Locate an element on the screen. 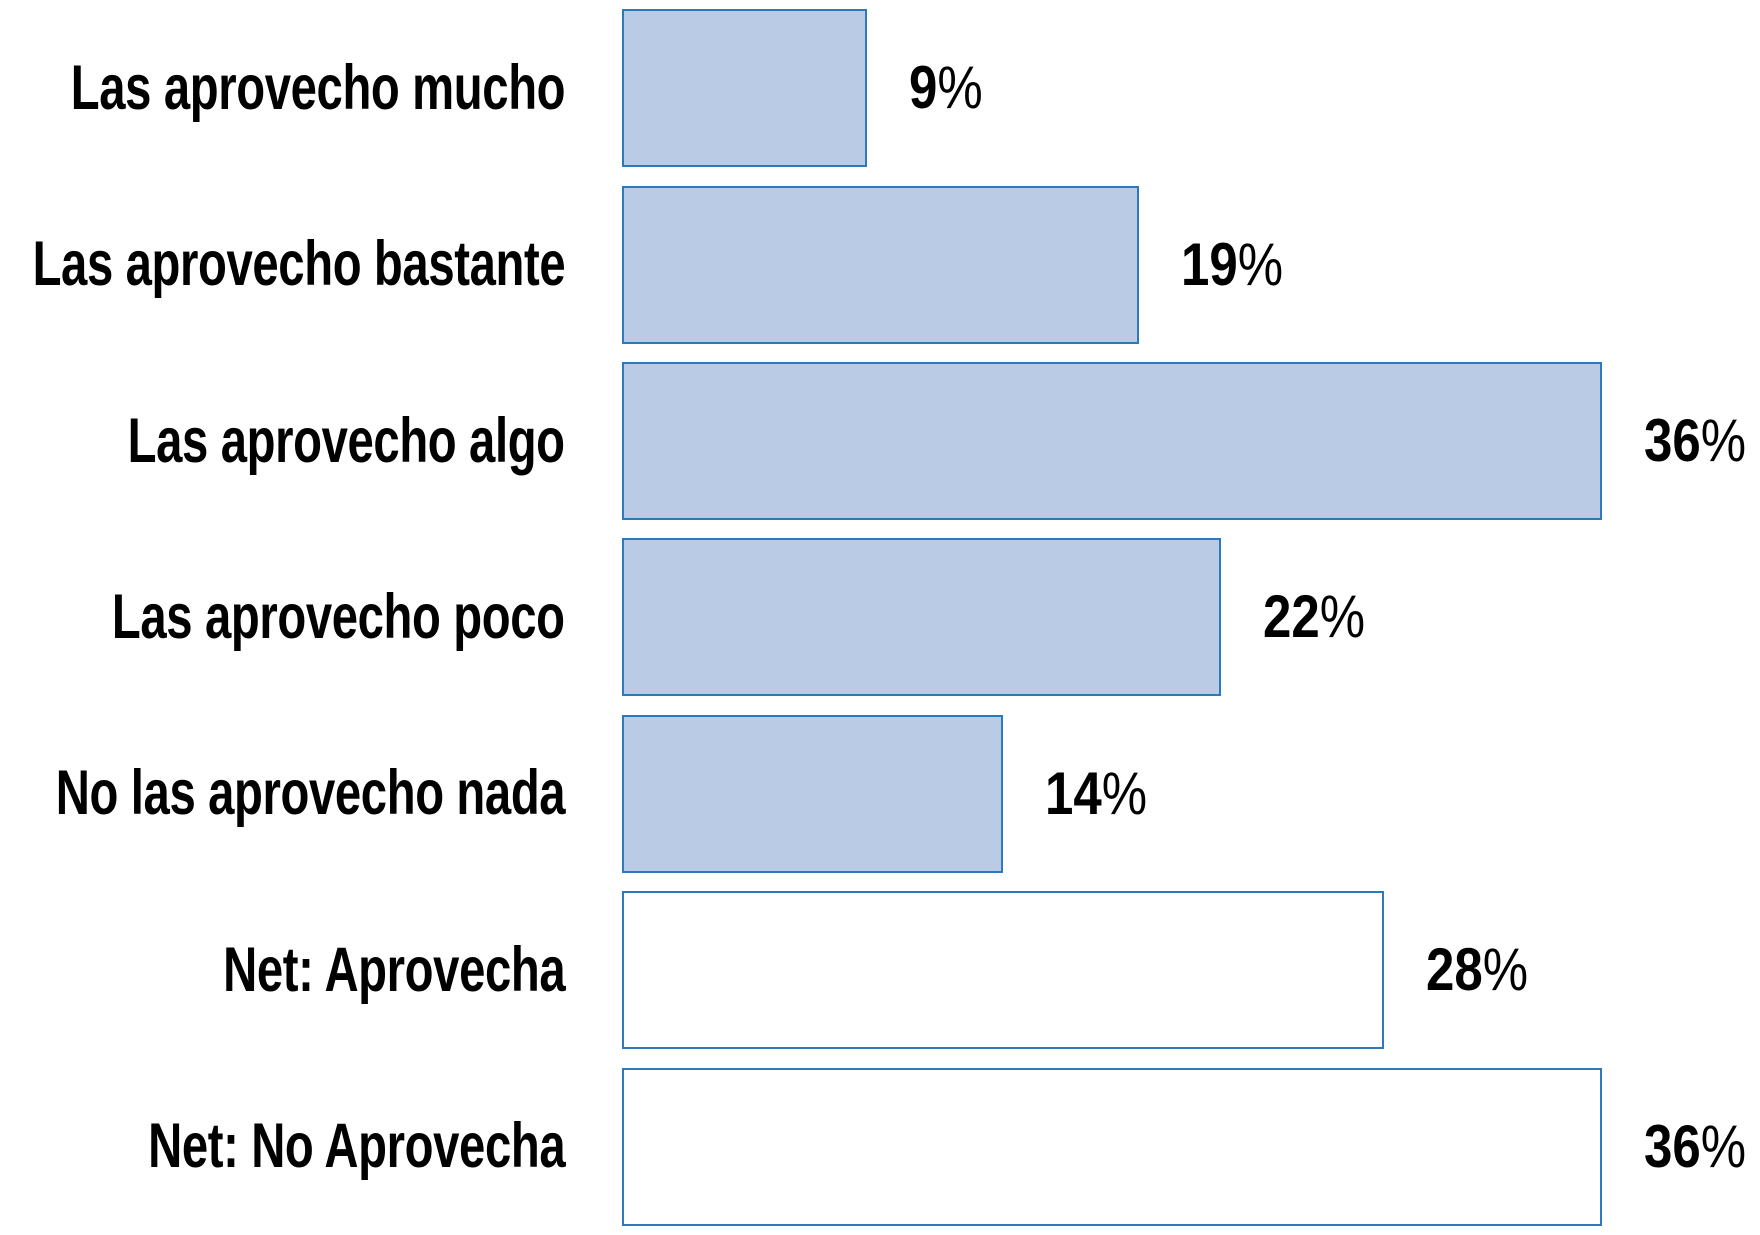  category-label-cell: Las aprovecho bastante is located at coordinates (282, 264).